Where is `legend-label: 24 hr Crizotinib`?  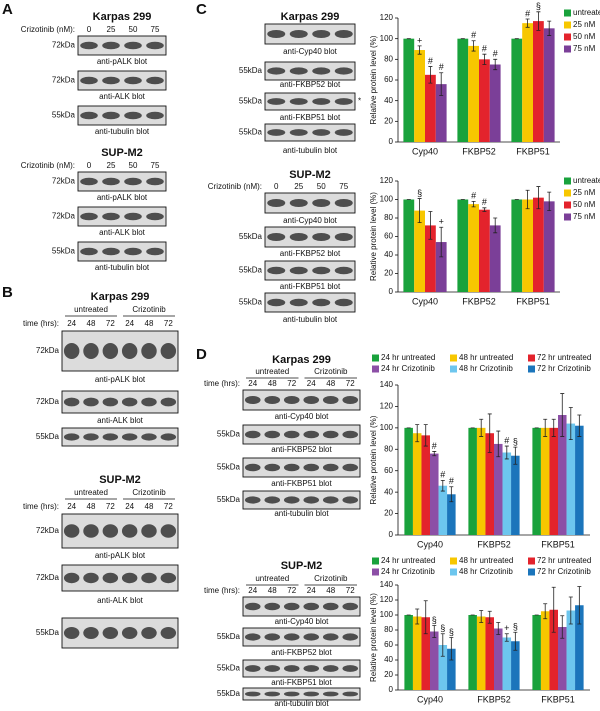 legend-label: 24 hr Crizotinib is located at coordinates (408, 368).